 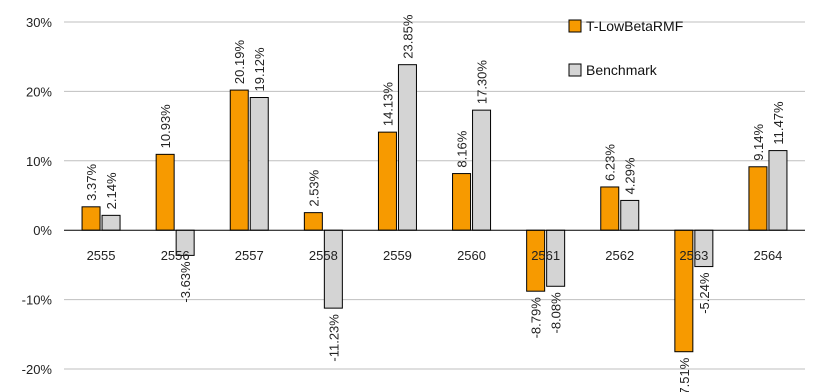 I want to click on legend-swatch-t-lowbetarmf, so click(x=575, y=26).